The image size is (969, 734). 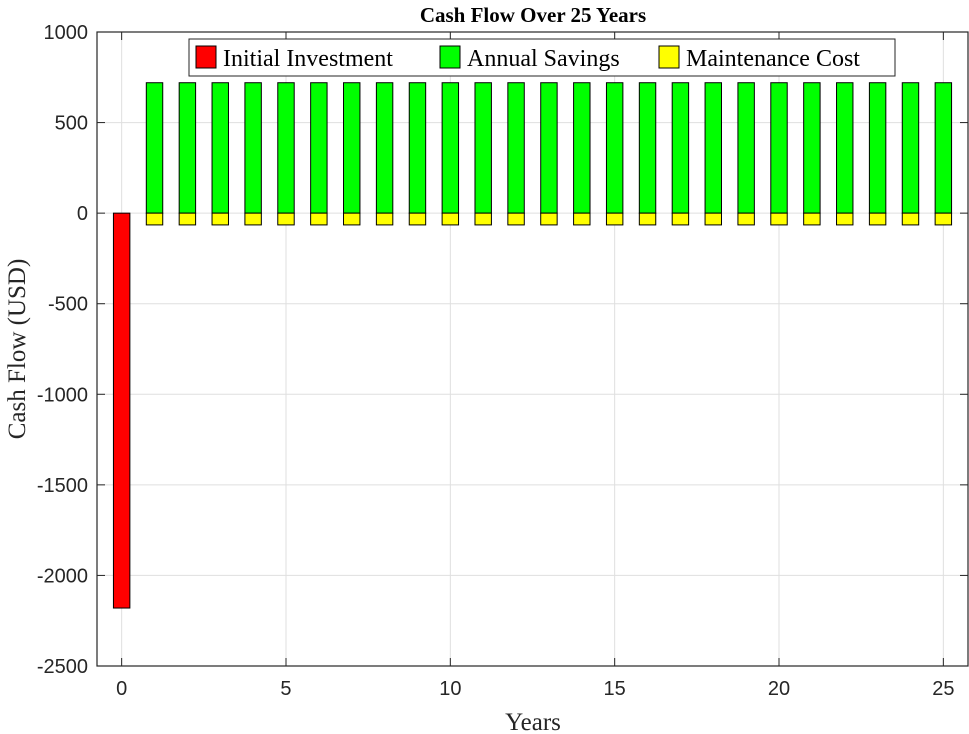 What do you see at coordinates (121, 410) in the screenshot?
I see `bar-initial-investment` at bounding box center [121, 410].